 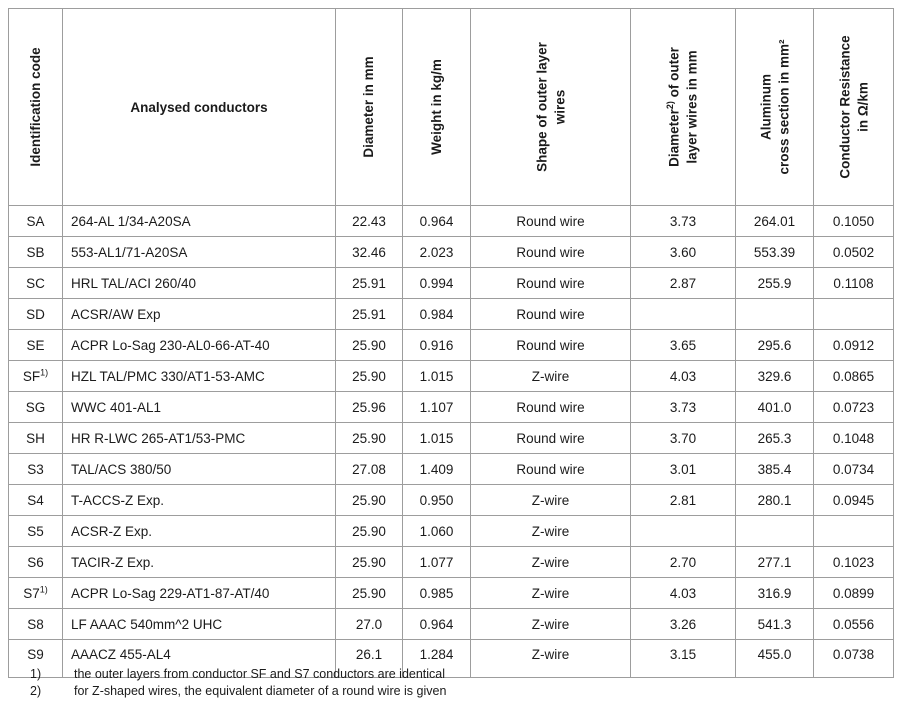 What do you see at coordinates (199, 531) in the screenshot?
I see `cell-conductor-name: ACSR-Z Exp.` at bounding box center [199, 531].